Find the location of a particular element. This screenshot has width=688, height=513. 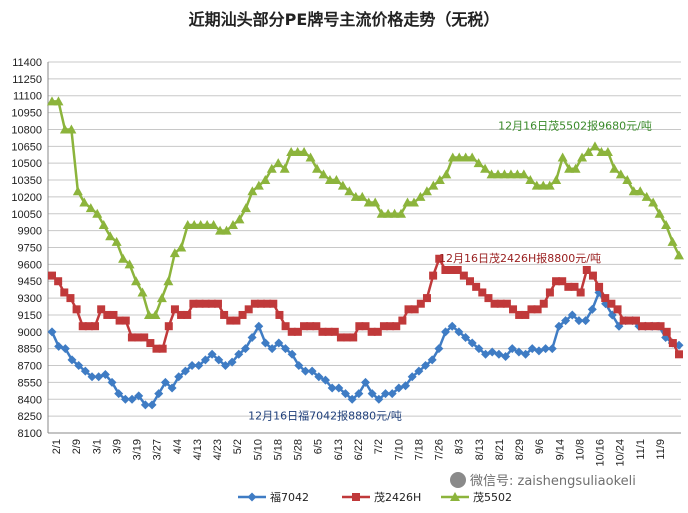

y-tick-label: 8400 is located at coordinates (30, 400).